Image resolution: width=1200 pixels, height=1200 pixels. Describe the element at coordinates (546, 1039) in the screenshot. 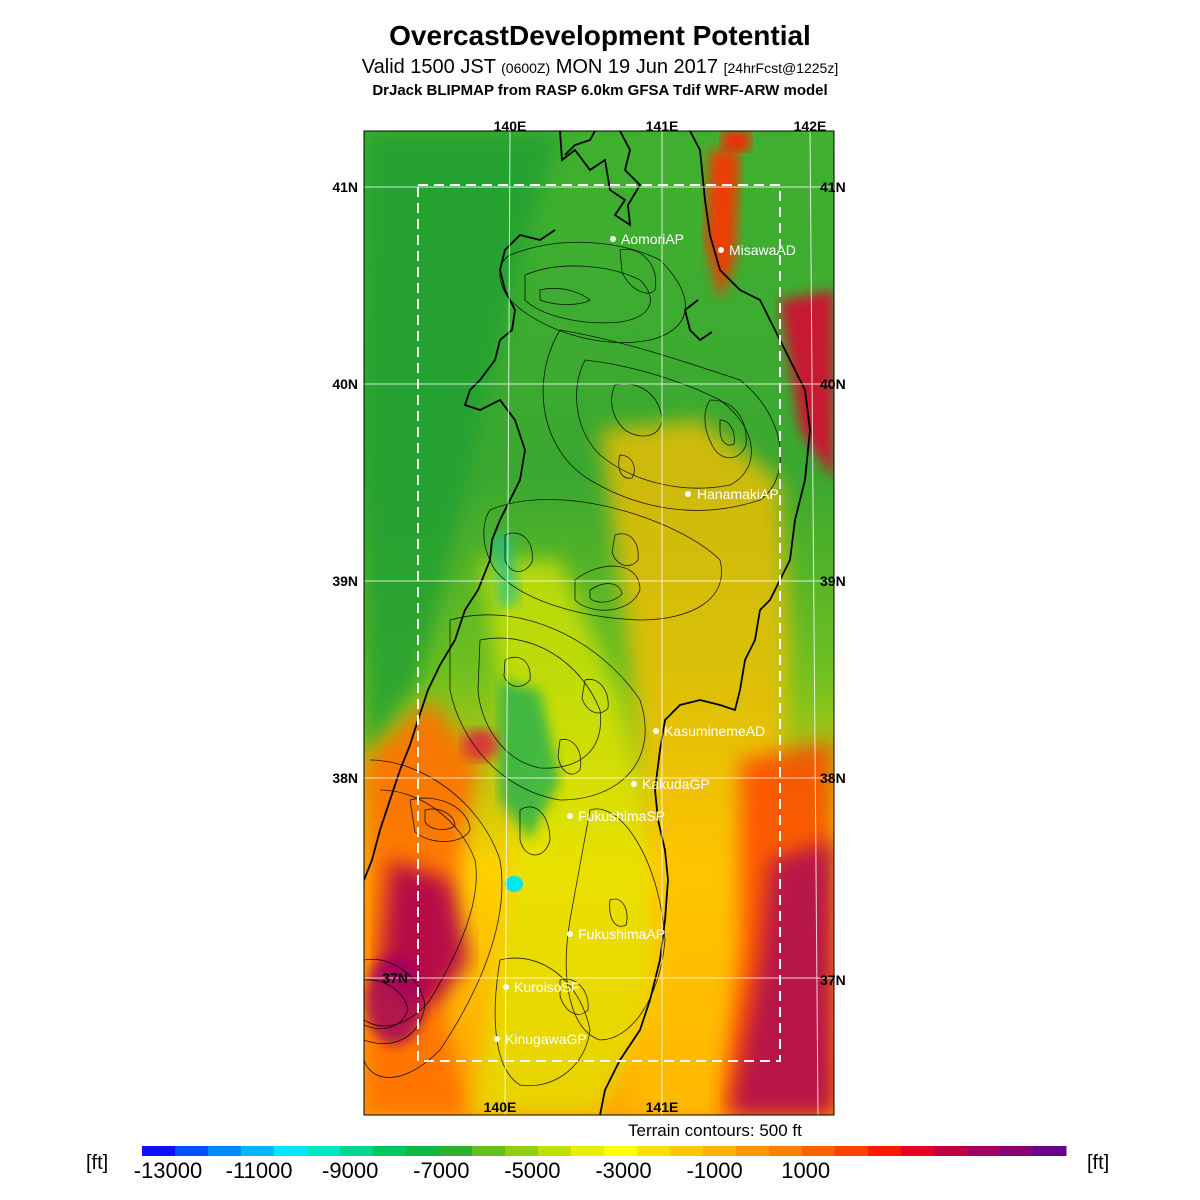

I see `station-label: KinugawaGP` at that location.